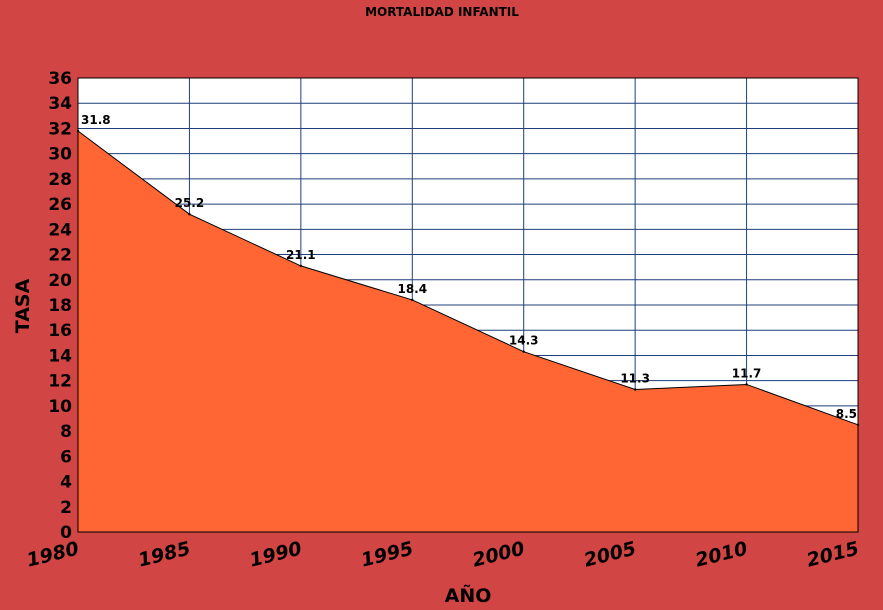 The width and height of the screenshot is (883, 610). What do you see at coordinates (387, 555) in the screenshot?
I see `x-tick-label: 1995` at bounding box center [387, 555].